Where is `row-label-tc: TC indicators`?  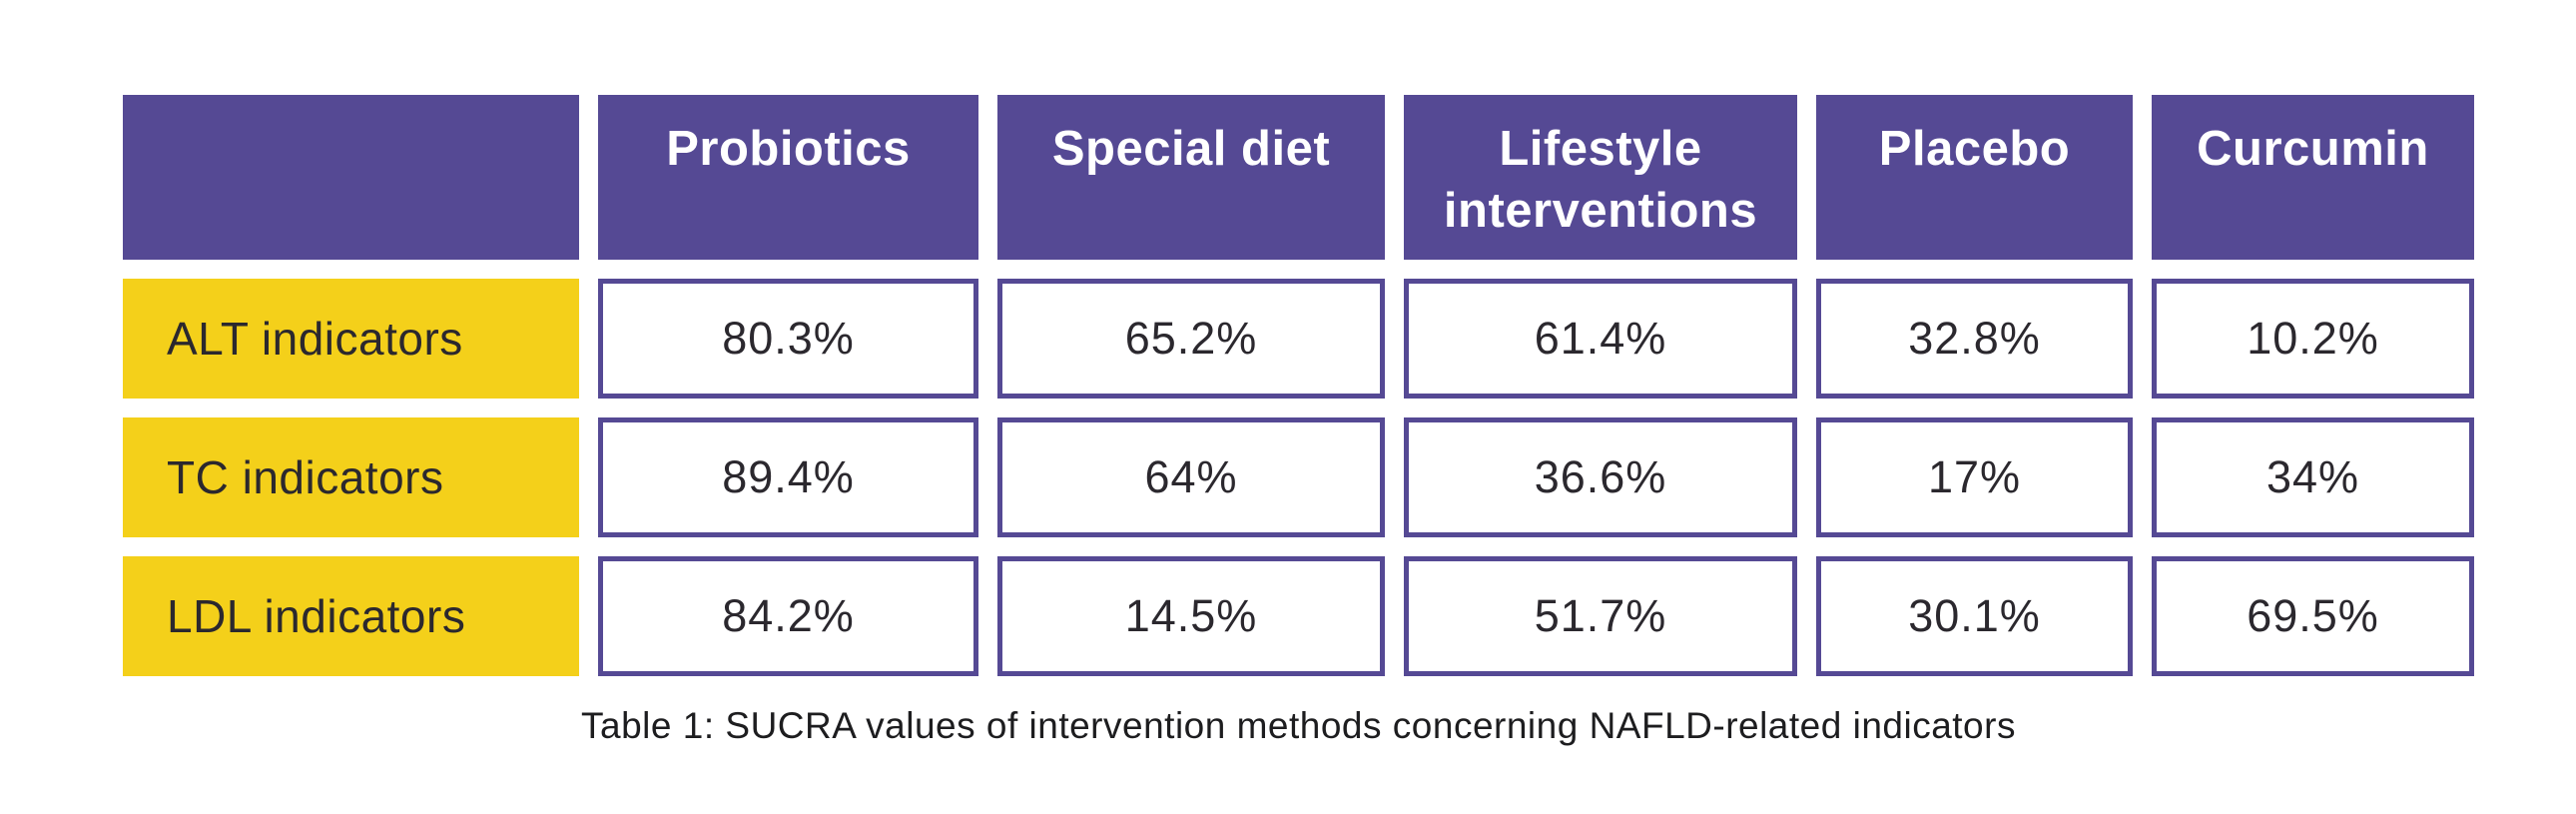
row-label-tc: TC indicators is located at coordinates (351, 477).